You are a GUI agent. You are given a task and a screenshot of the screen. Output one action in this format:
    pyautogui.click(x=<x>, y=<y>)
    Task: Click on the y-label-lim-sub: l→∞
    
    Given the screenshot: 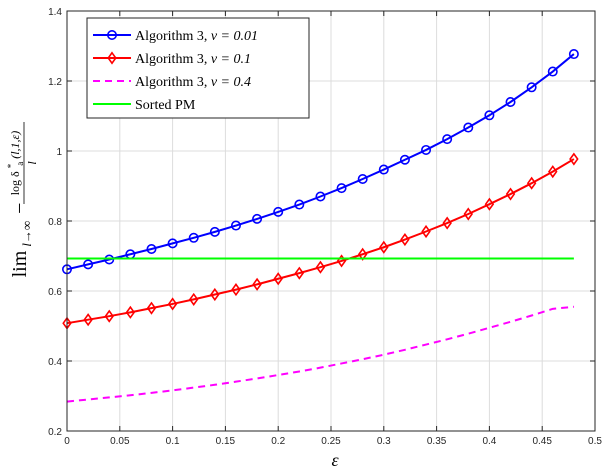 What is the action you would take?
    pyautogui.click(x=26, y=234)
    